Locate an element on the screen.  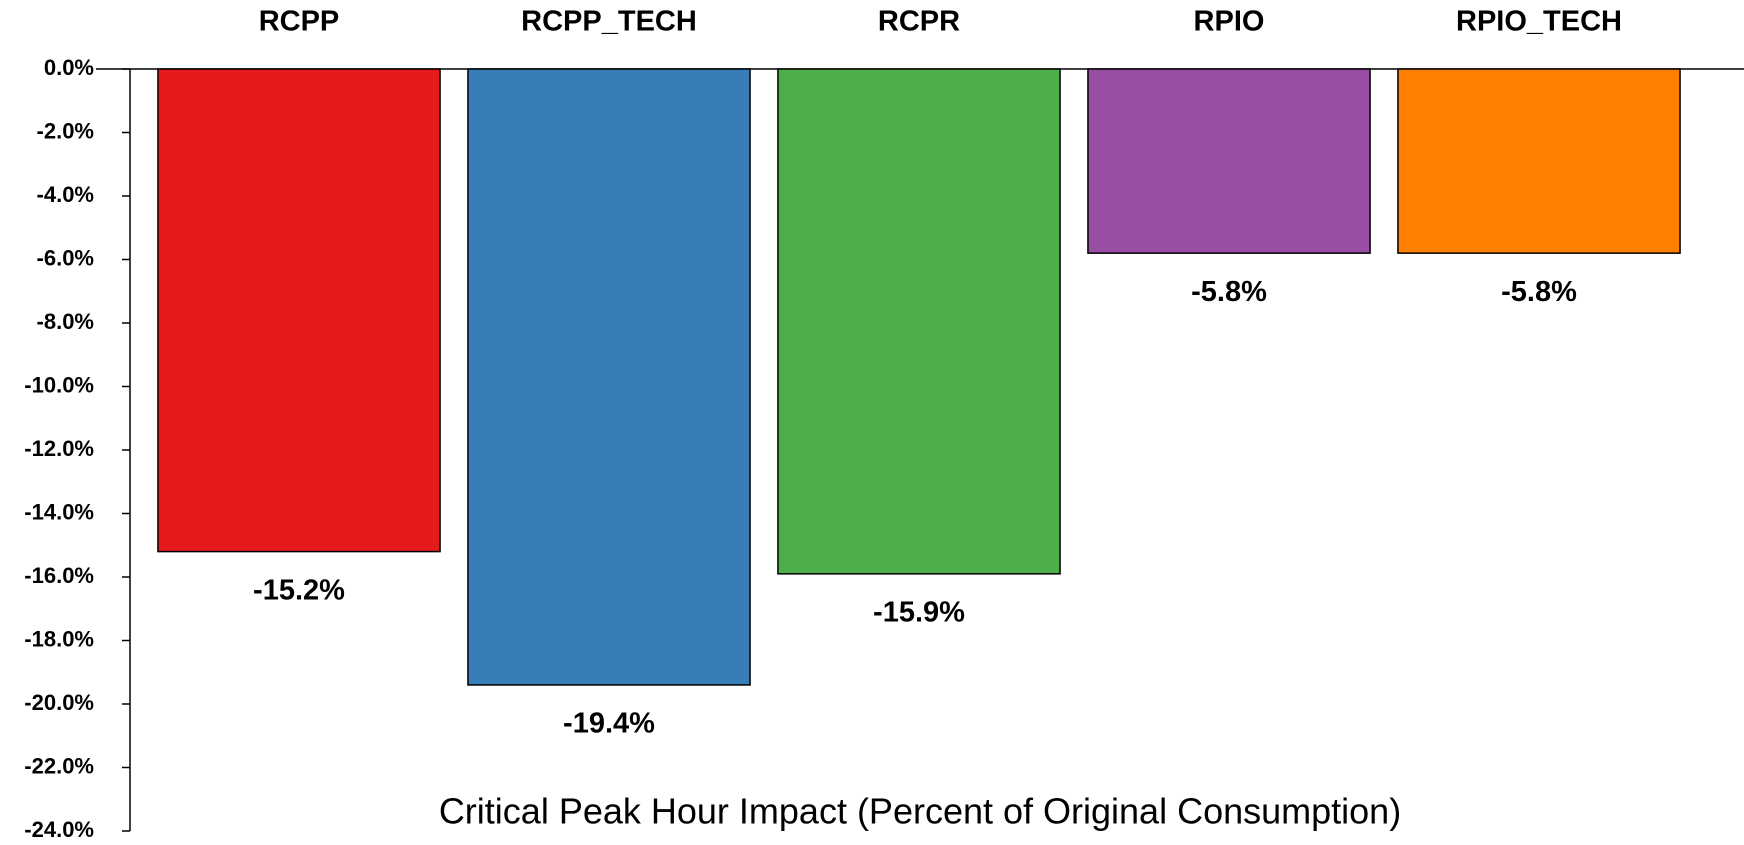
y-tick-label: -22.0% is located at coordinates (59, 765).